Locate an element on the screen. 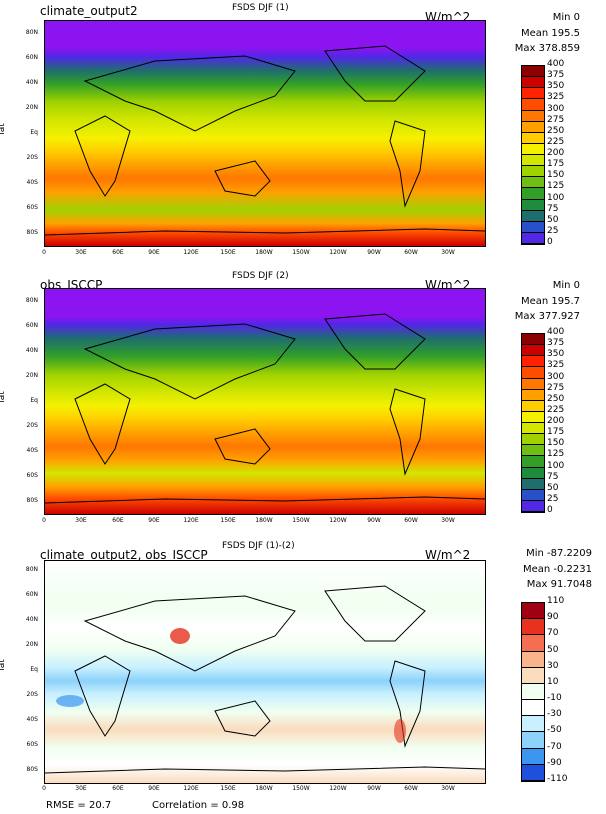 This screenshot has height=814, width=606. colorbar-tick-label: 400 is located at coordinates (556, 332).